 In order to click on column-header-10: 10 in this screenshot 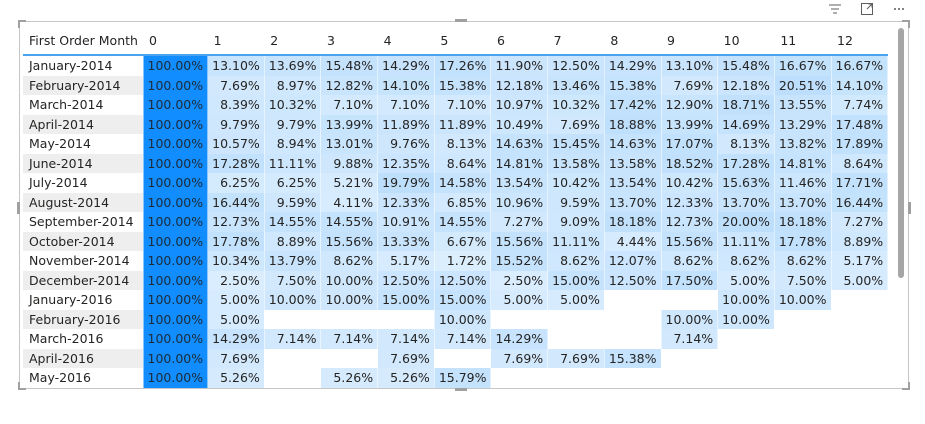, I will do `click(746, 41)`.